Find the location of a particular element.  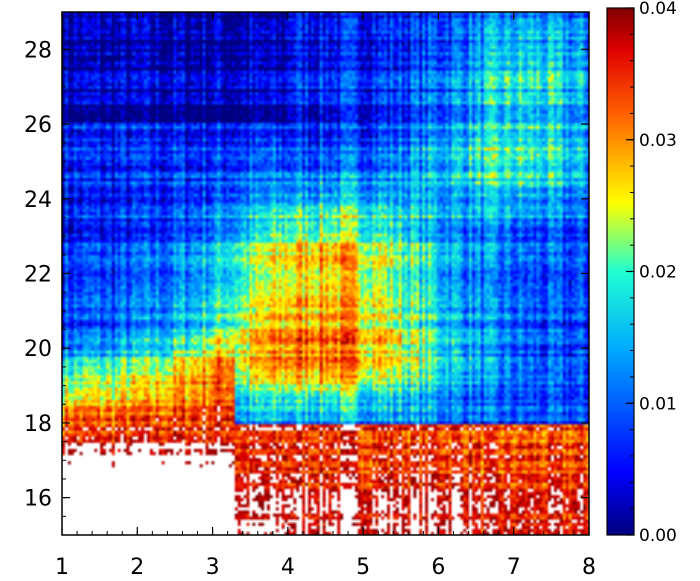

colorbar-tick-label: 0.02 is located at coordinates (658, 273).